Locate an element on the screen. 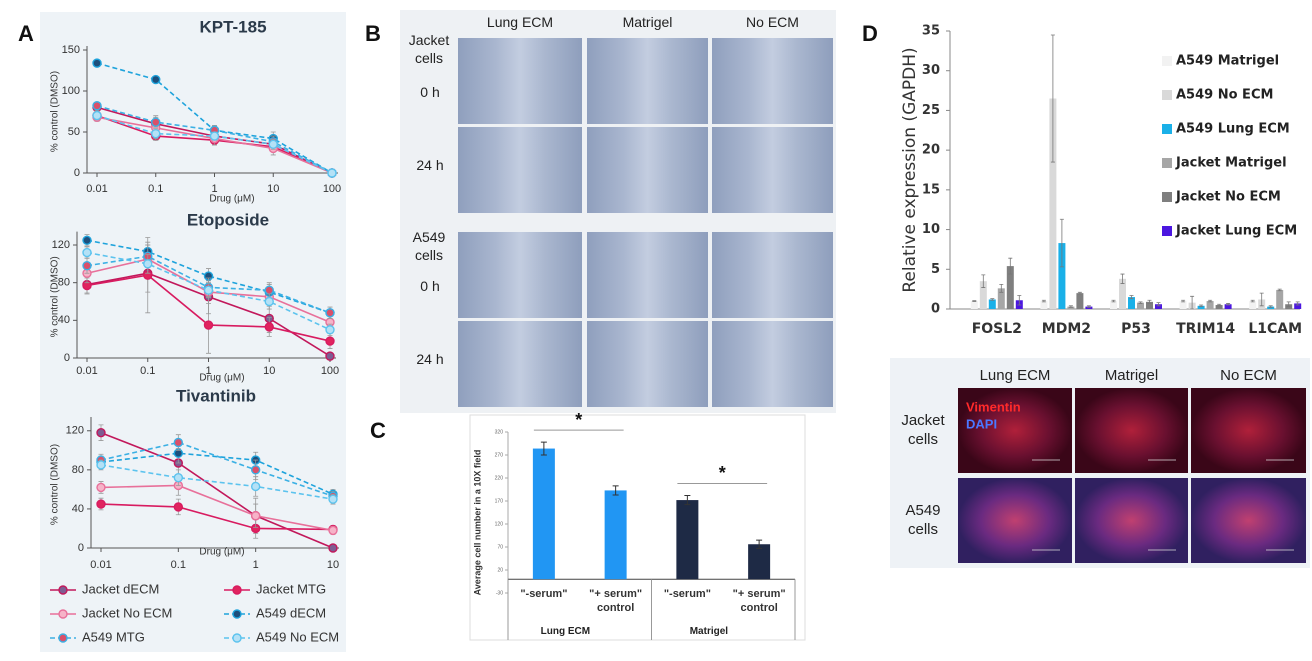 Image resolution: width=1312 pixels, height=661 pixels. panel-label: B is located at coordinates (373, 33).